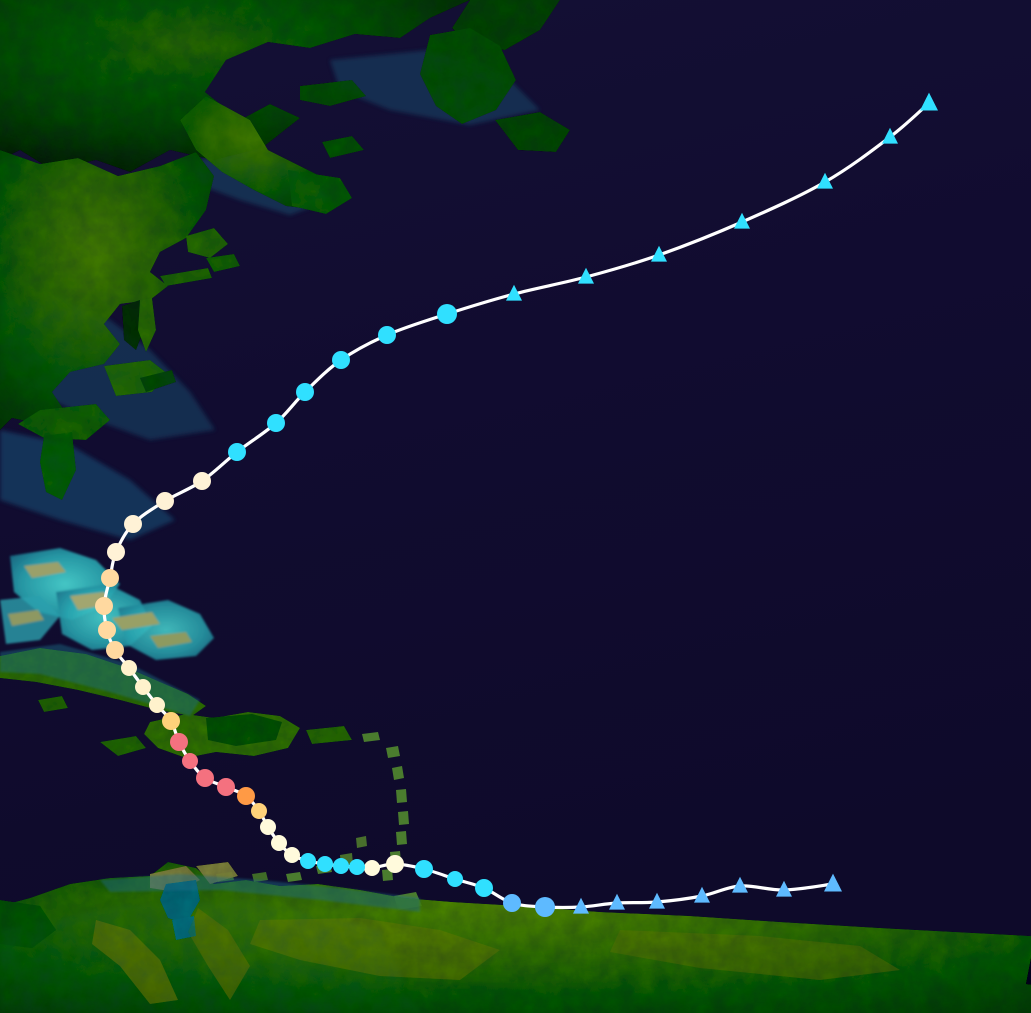  Describe the element at coordinates (120, 325) in the screenshot. I see `landmass-eastern-usa` at that location.